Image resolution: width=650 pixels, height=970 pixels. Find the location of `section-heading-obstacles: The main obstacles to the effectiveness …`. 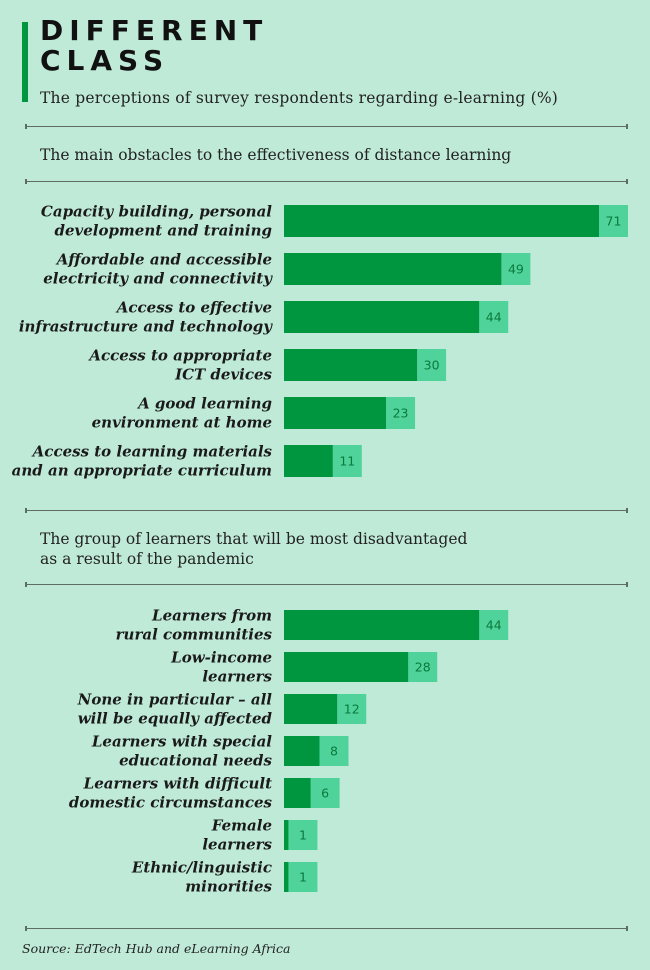

section-heading-obstacles: The main obstacles to the effectiveness … is located at coordinates (276, 155).